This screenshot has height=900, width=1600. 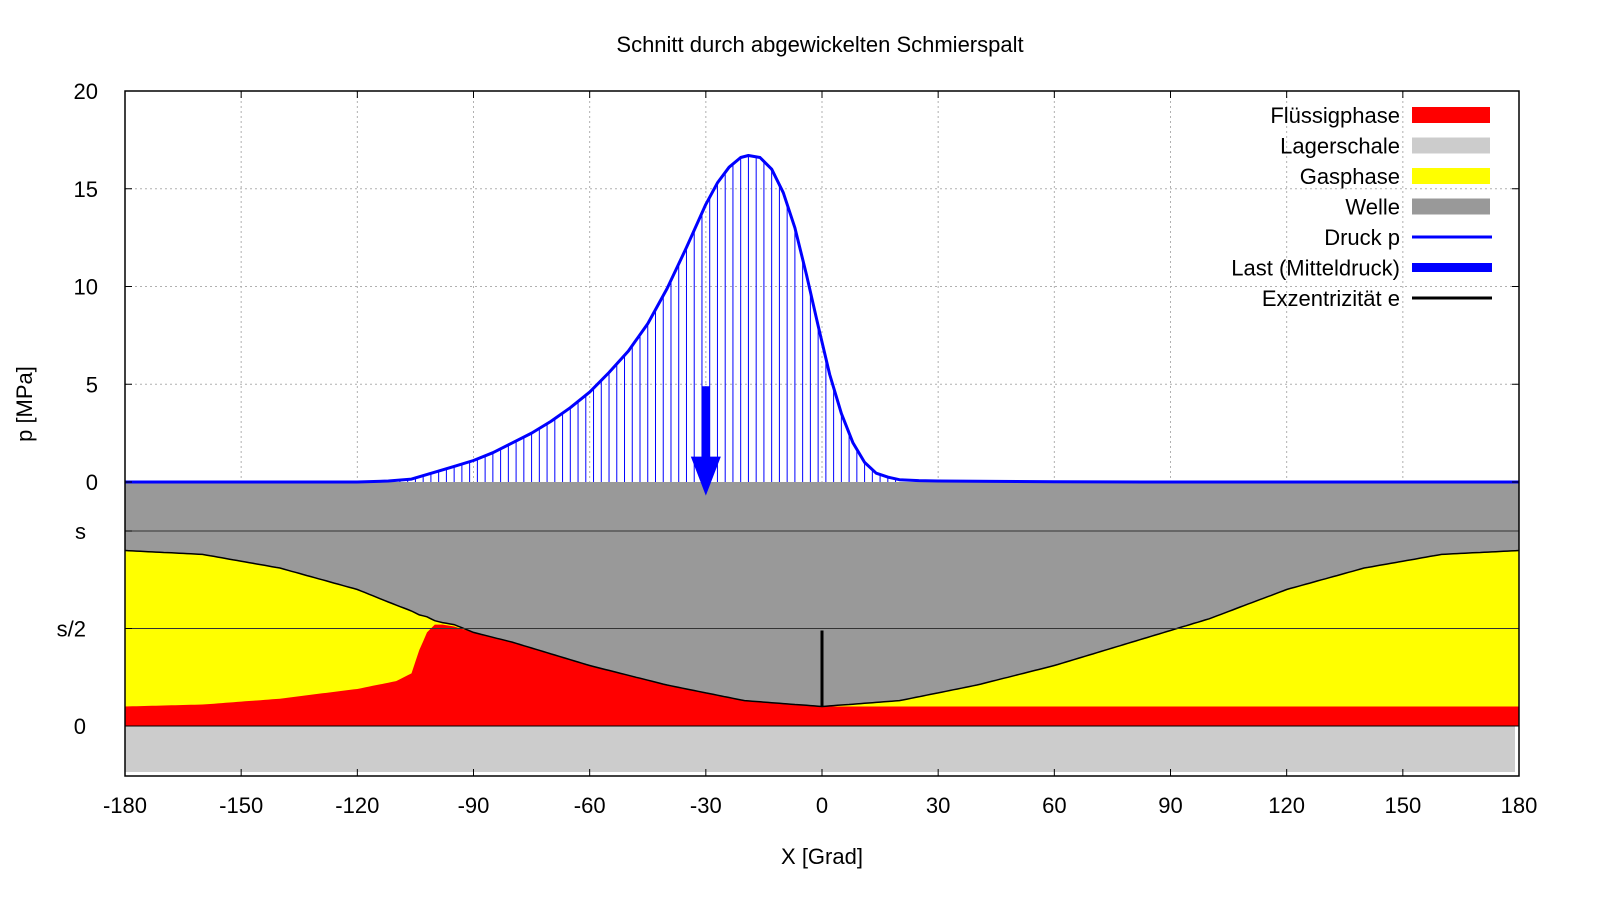 What do you see at coordinates (1315, 268) in the screenshot?
I see `legend-label: Last (Mitteldruck)` at bounding box center [1315, 268].